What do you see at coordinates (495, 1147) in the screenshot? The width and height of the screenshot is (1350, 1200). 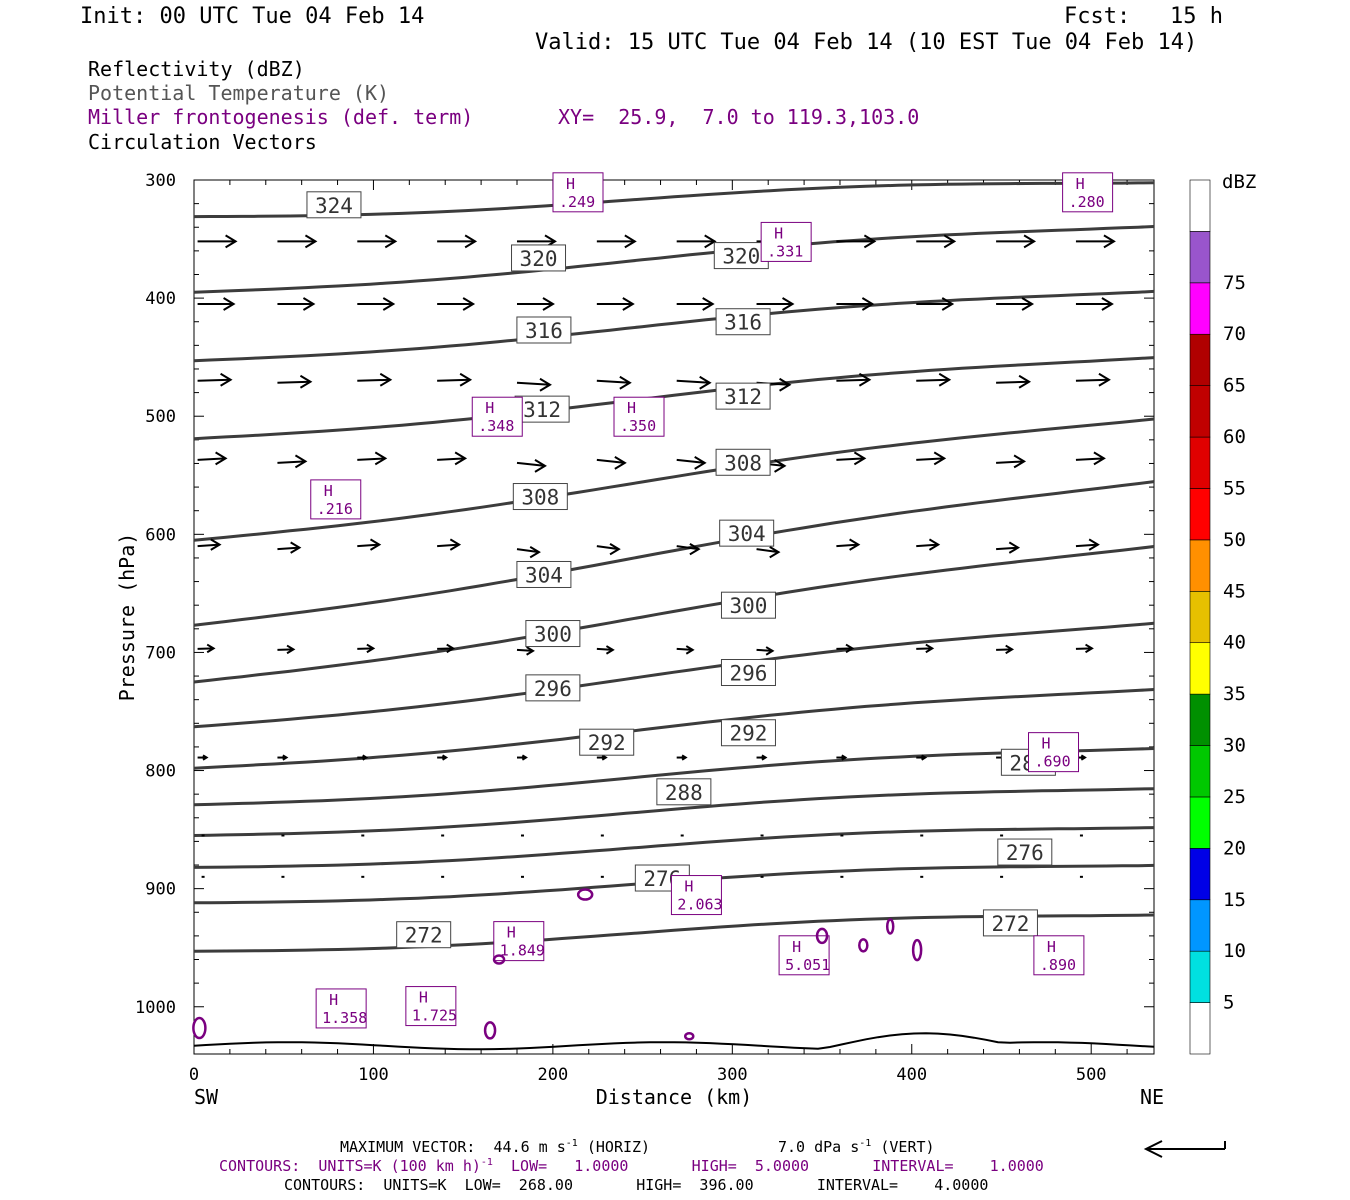 I see `max-vector-note: MAXIMUM VECTOR: 44.6 m s-1 (HORIZ)` at bounding box center [495, 1147].